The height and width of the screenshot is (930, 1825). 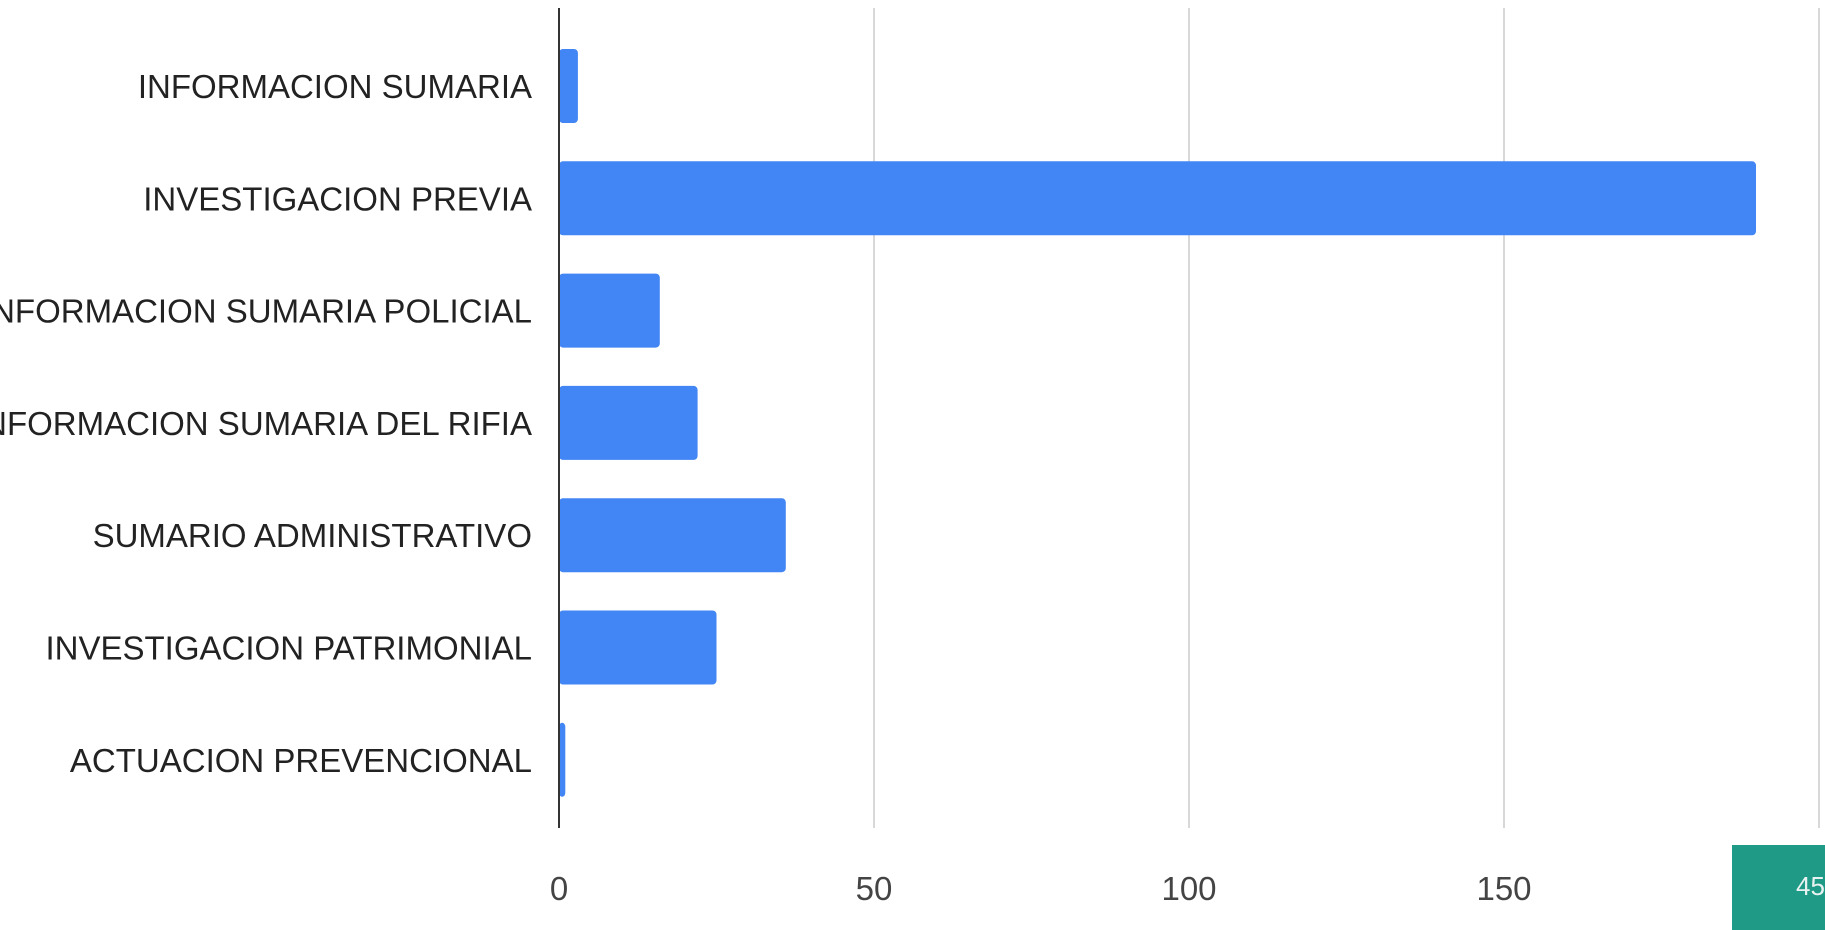 What do you see at coordinates (266, 311) in the screenshot?
I see `category-label: INFORMACION SUMARIA POLICIAL` at bounding box center [266, 311].